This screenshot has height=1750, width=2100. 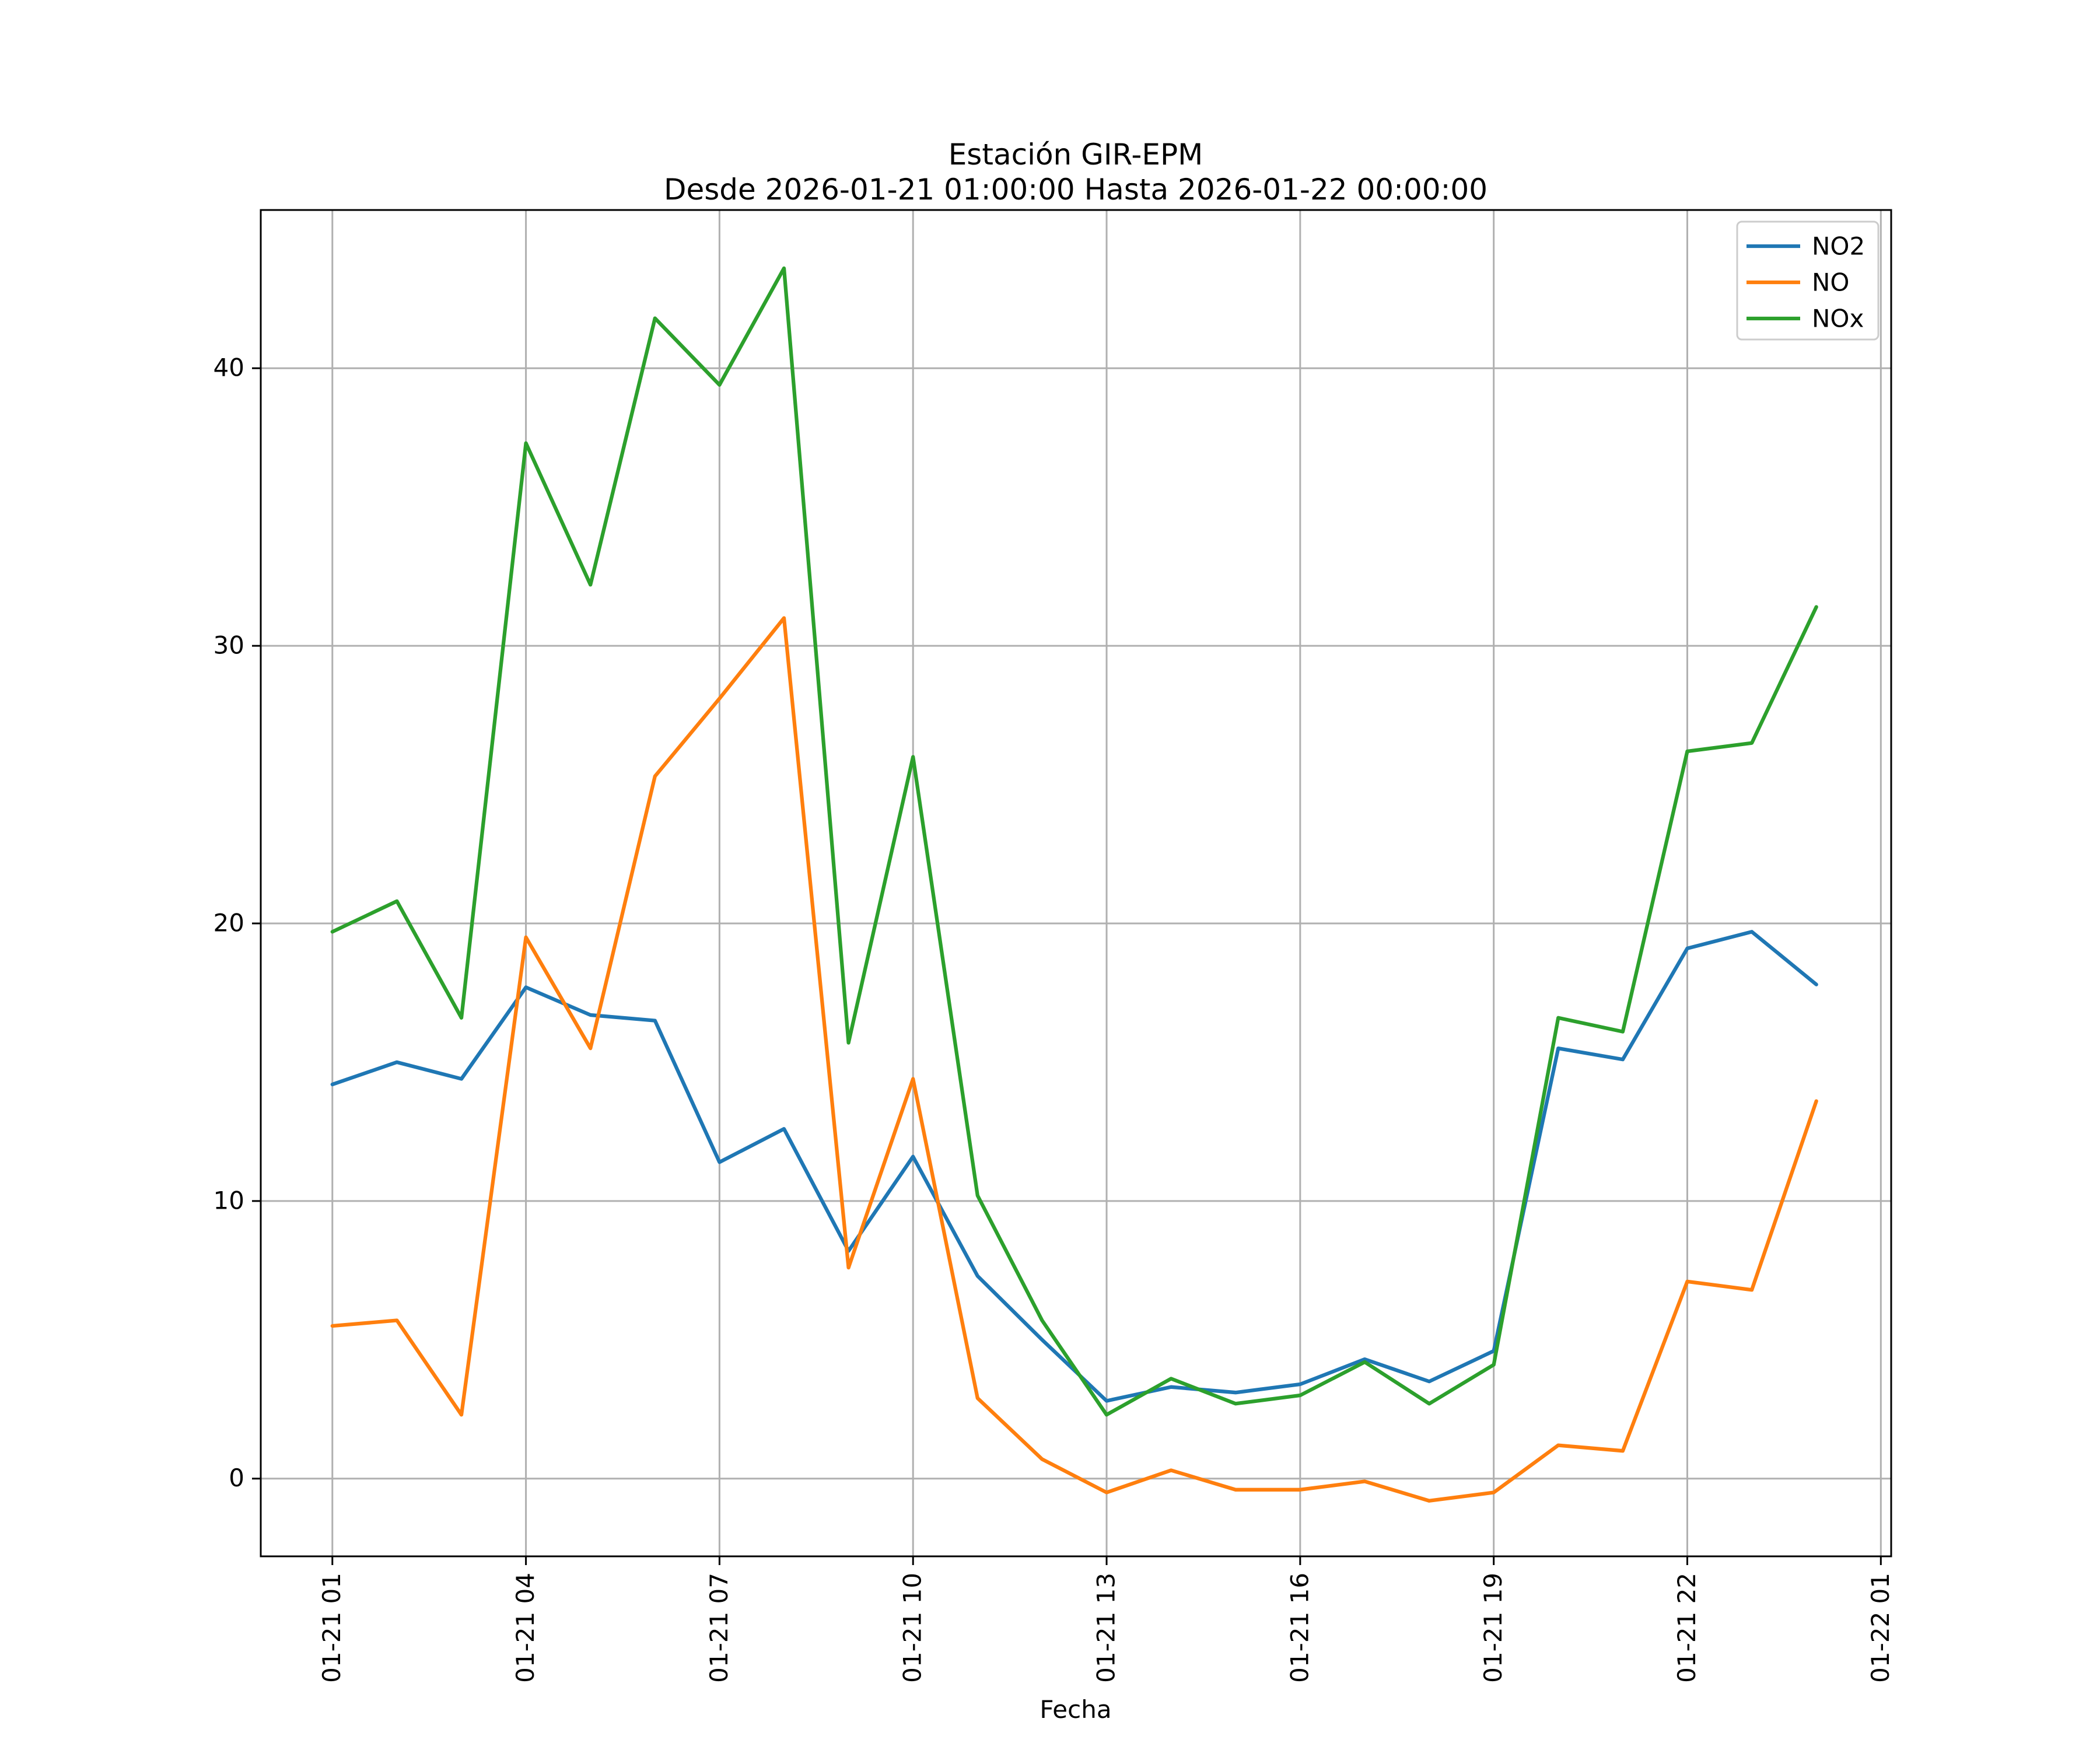 What do you see at coordinates (236, 1478) in the screenshot?
I see `y-tick-label: 0` at bounding box center [236, 1478].